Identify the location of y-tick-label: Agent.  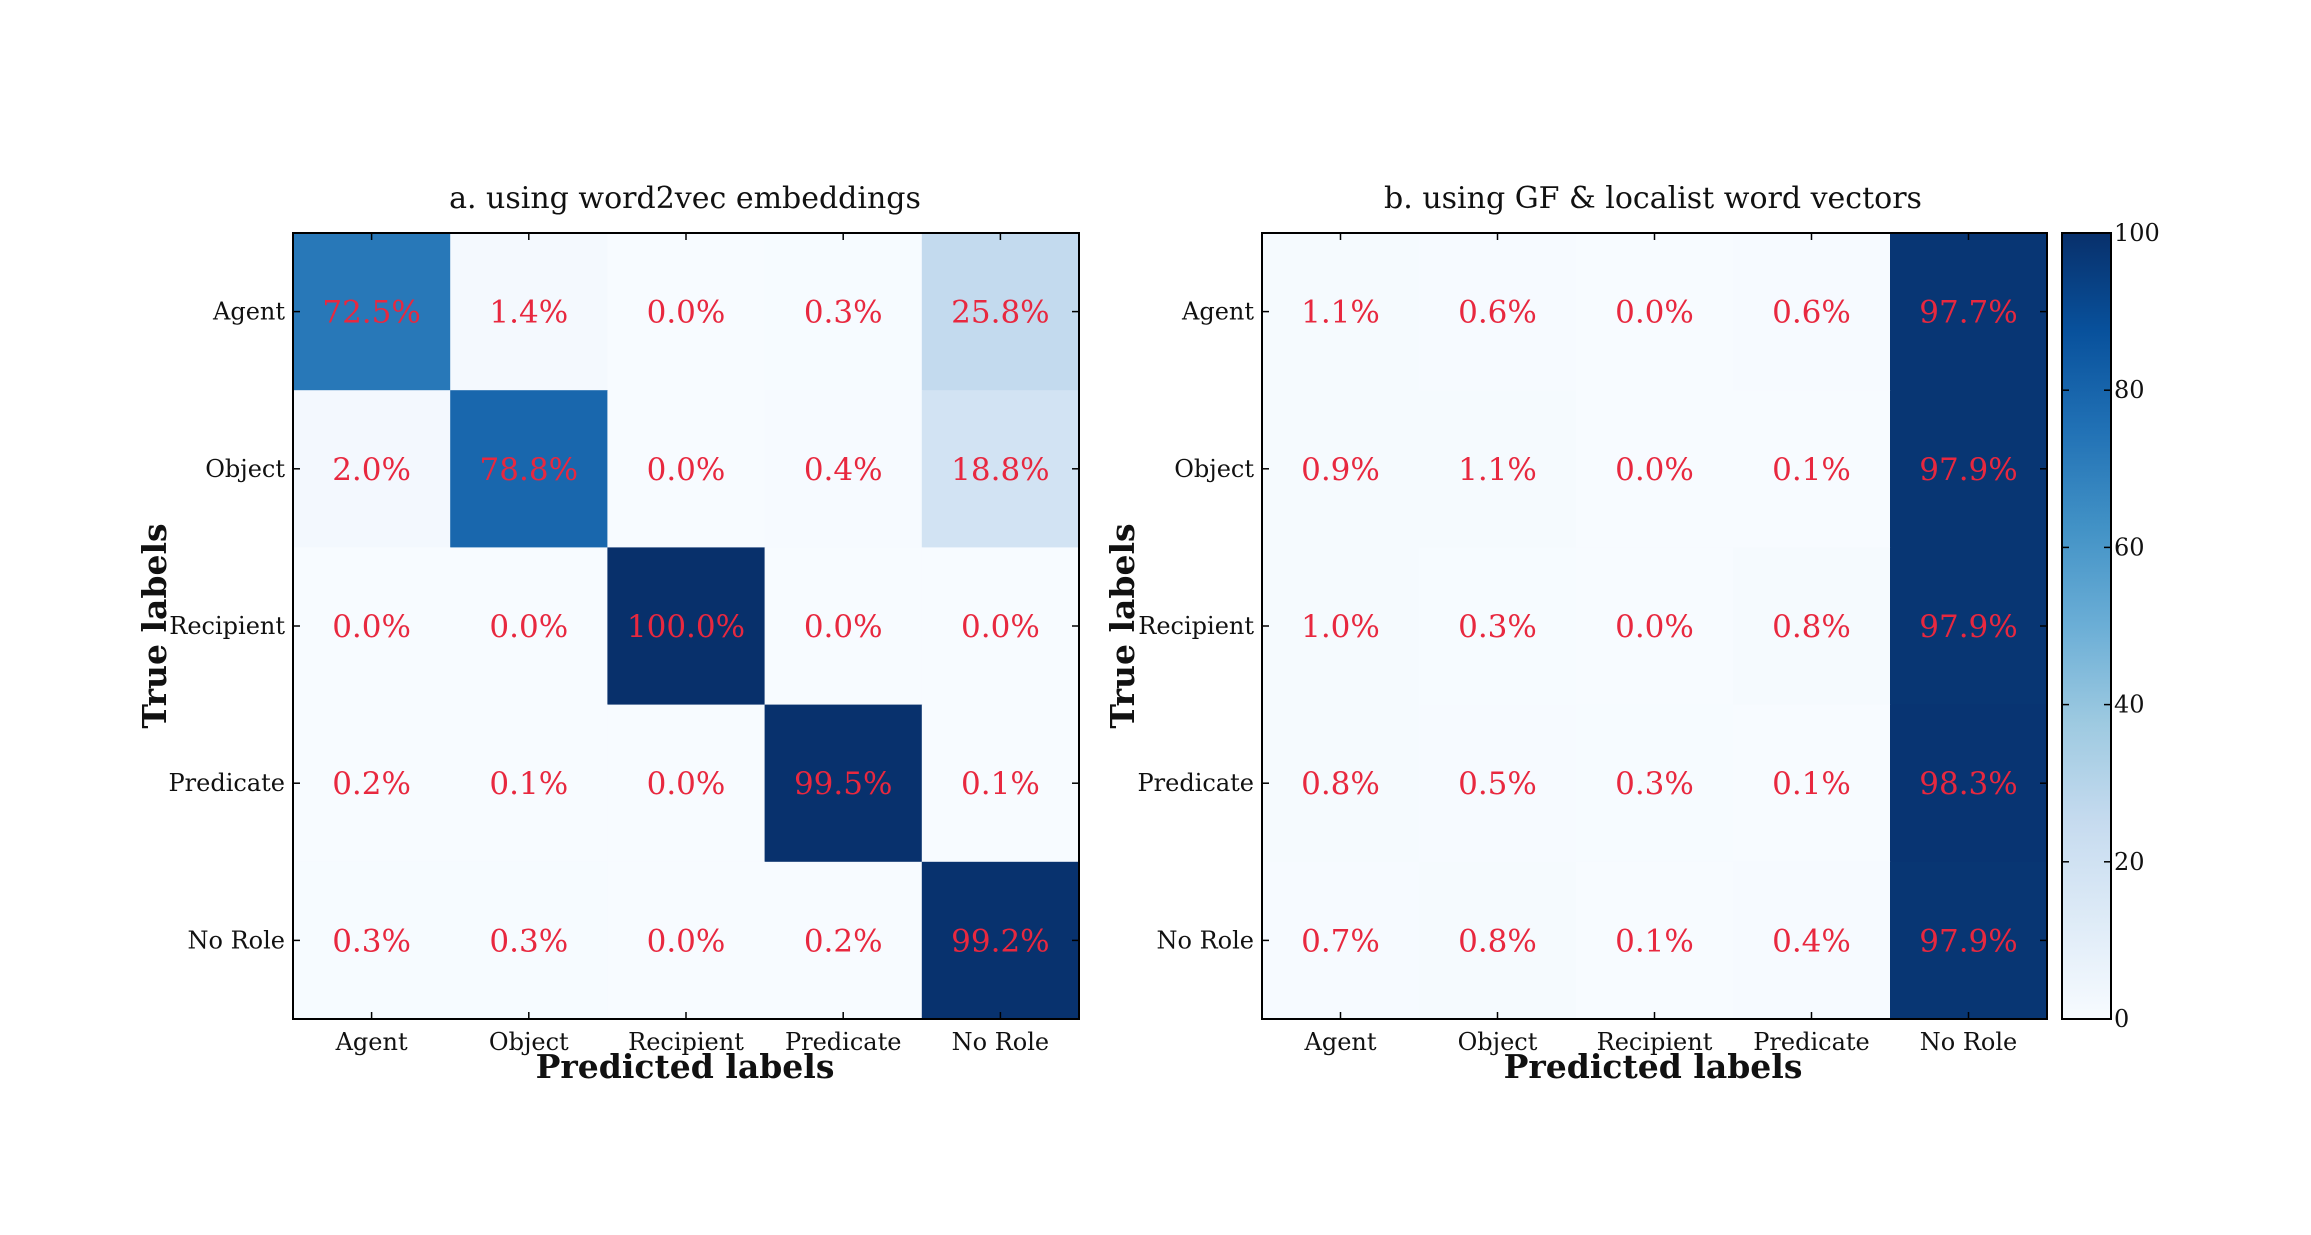
(1217, 312).